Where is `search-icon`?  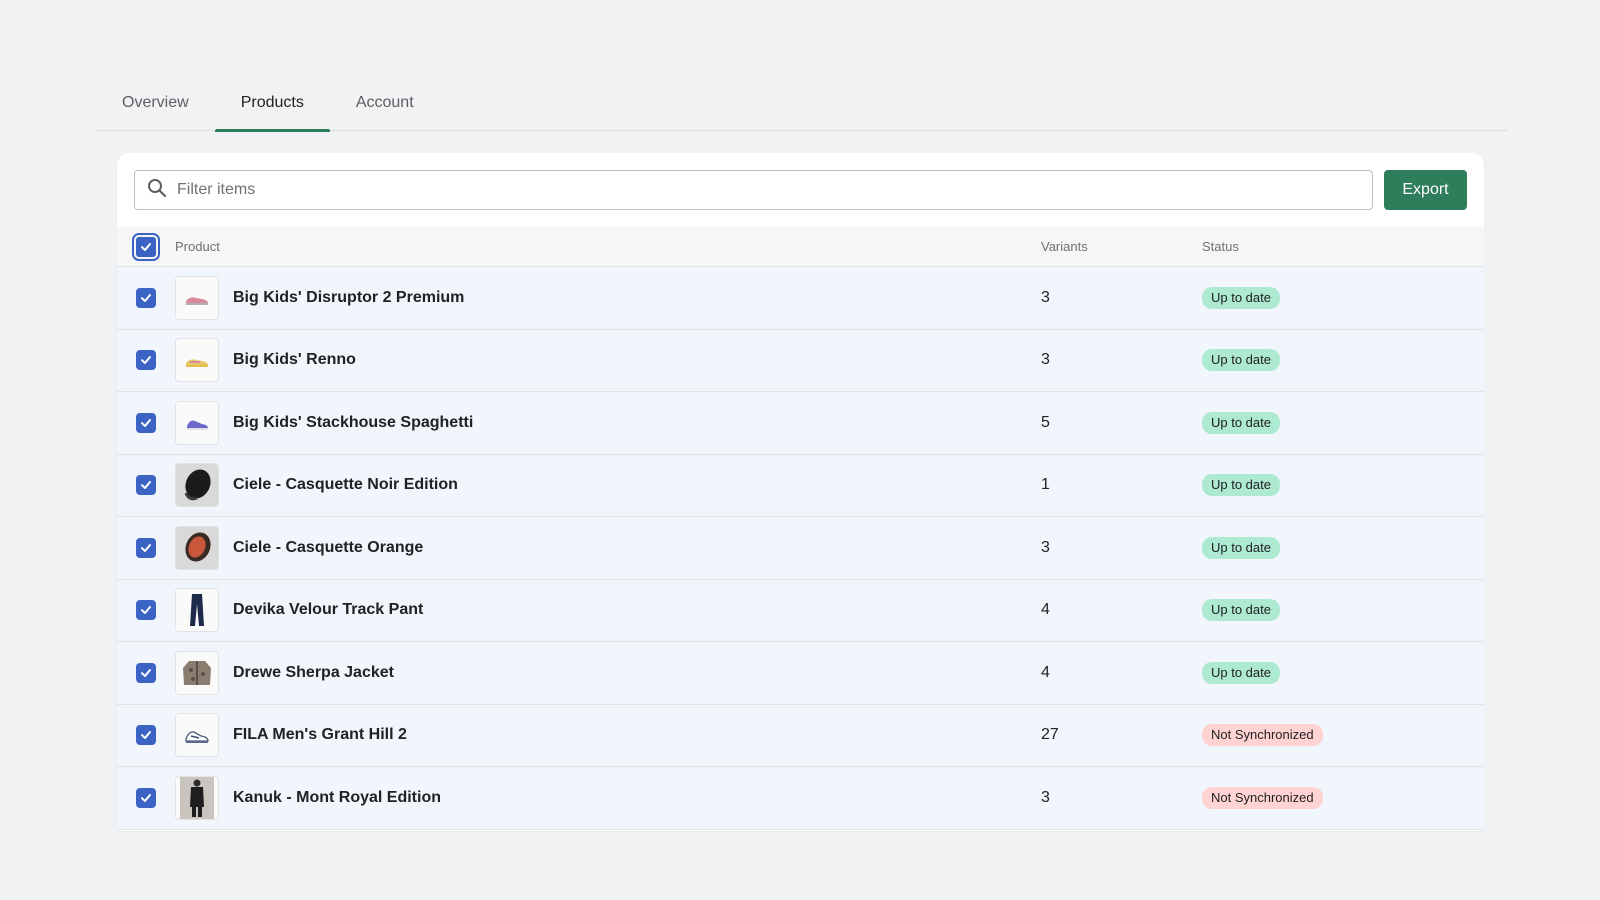
search-icon is located at coordinates (157, 190).